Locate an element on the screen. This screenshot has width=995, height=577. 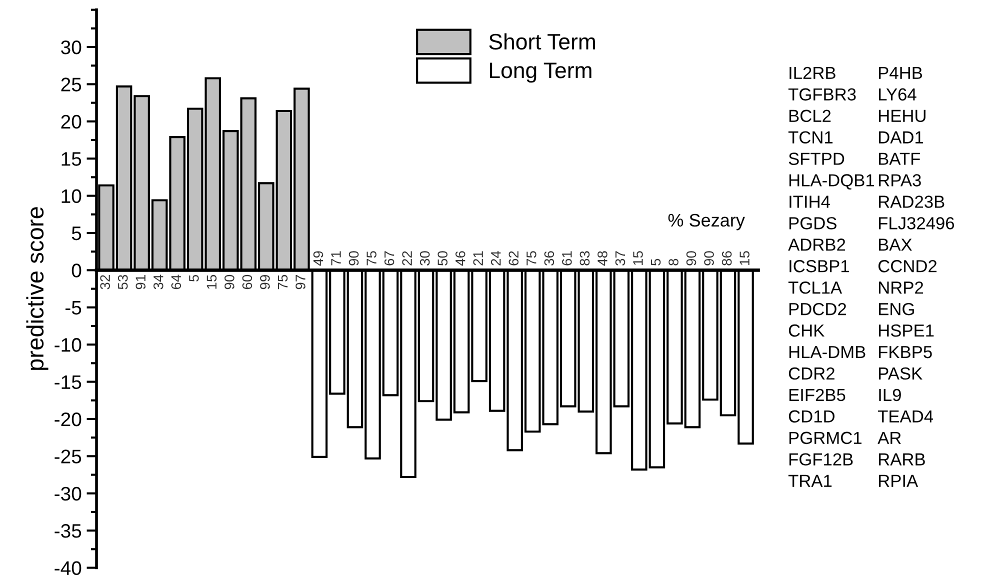
y-tick-label: 25 is located at coordinates (71, 85).